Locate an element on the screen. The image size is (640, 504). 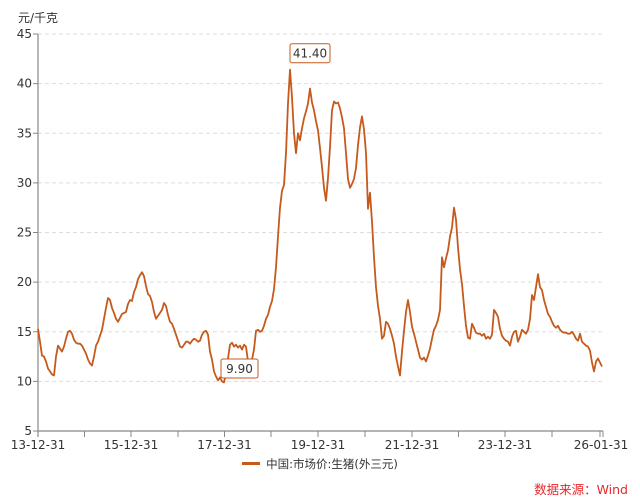
x-tick-label: 19-12-31 is located at coordinates (318, 445).